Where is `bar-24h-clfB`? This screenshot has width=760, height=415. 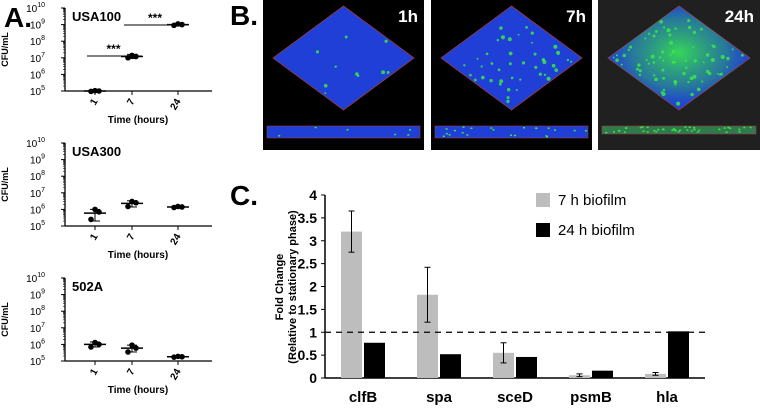 bar-24h-clfB is located at coordinates (374, 360).